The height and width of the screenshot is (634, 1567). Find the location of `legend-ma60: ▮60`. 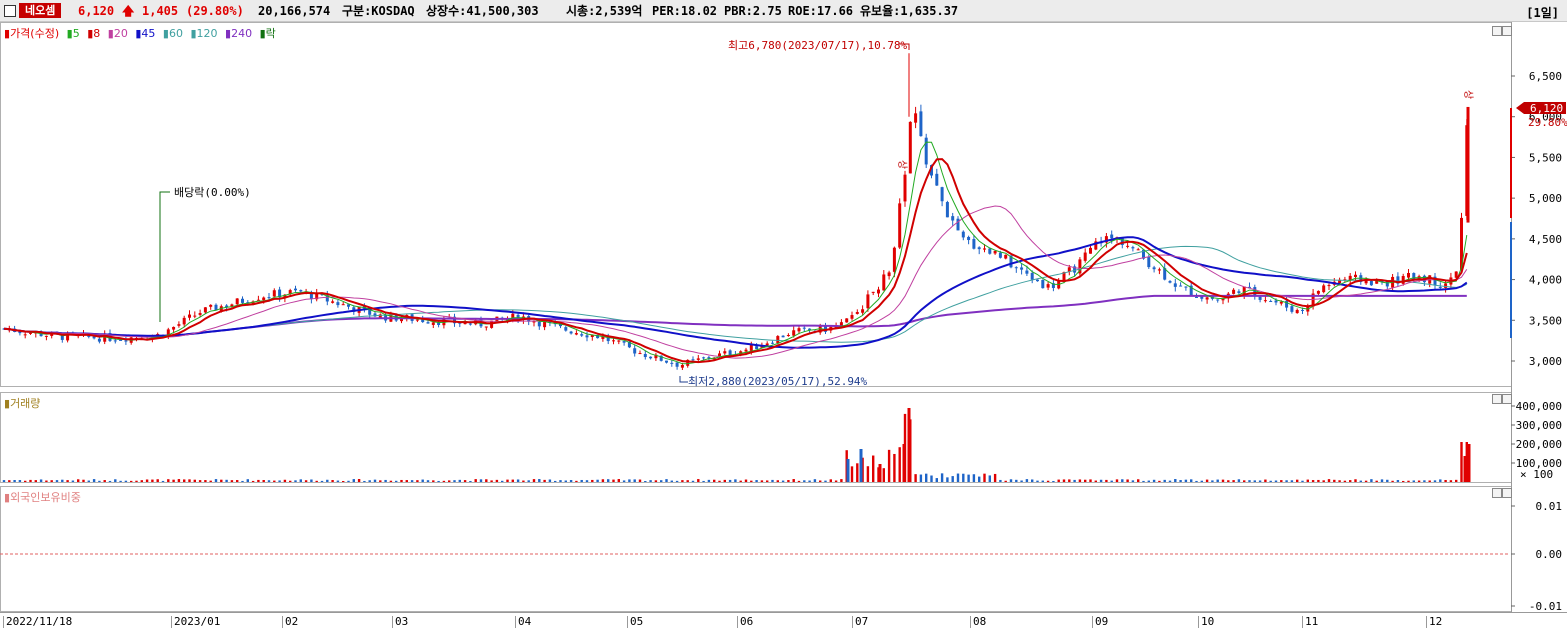

legend-ma60: ▮60 is located at coordinates (172, 33).